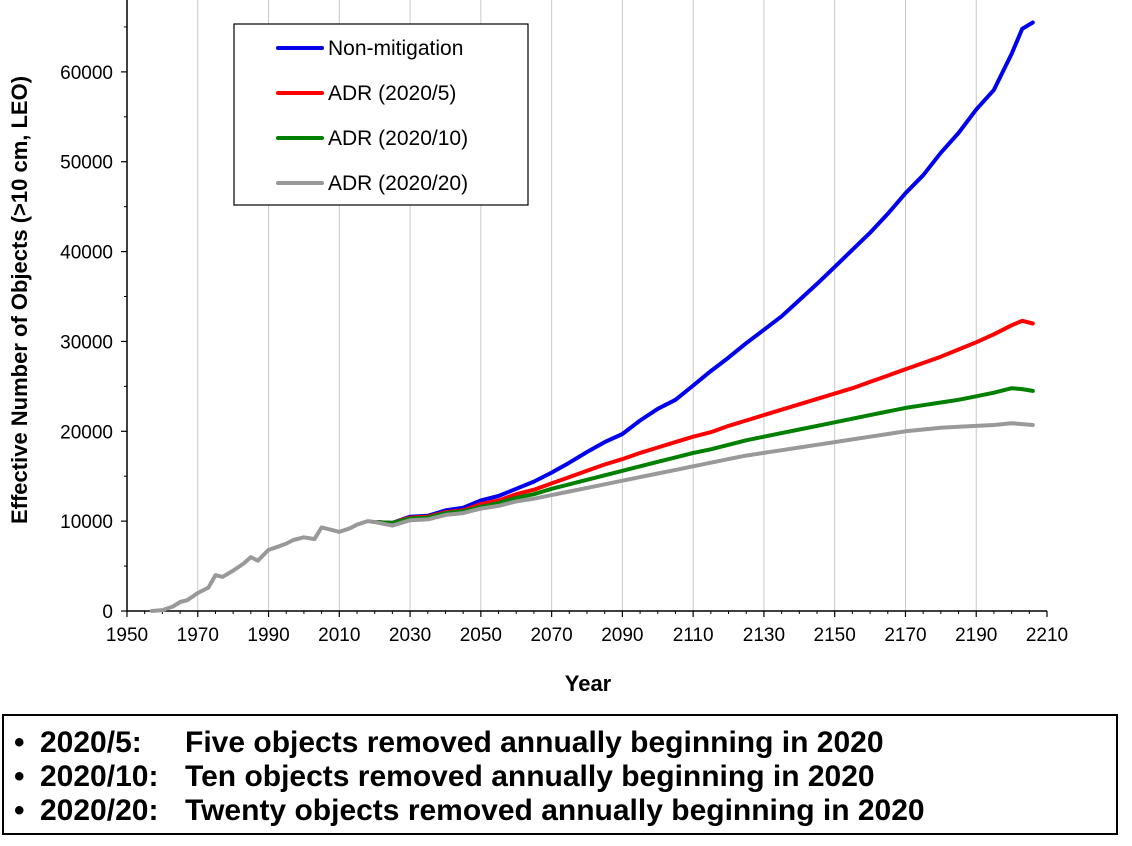 The height and width of the screenshot is (846, 1132). What do you see at coordinates (905, 635) in the screenshot?
I see `x-tick-label: 2170` at bounding box center [905, 635].